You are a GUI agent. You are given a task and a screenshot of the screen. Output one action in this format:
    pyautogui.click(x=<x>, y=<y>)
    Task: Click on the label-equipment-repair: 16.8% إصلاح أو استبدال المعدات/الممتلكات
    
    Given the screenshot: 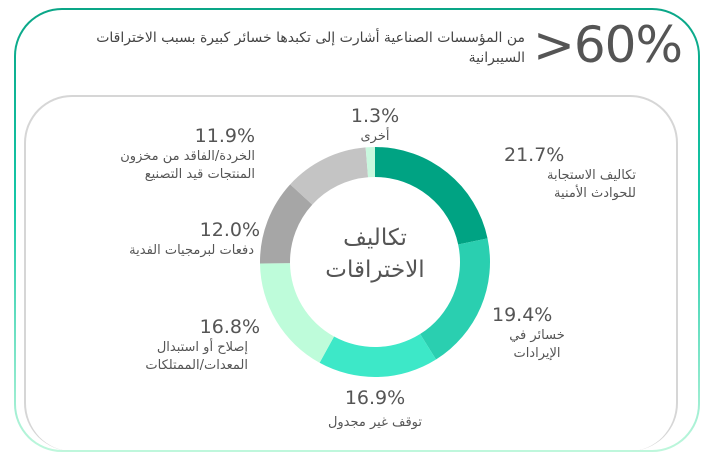 What is the action you would take?
    pyautogui.click(x=202, y=344)
    